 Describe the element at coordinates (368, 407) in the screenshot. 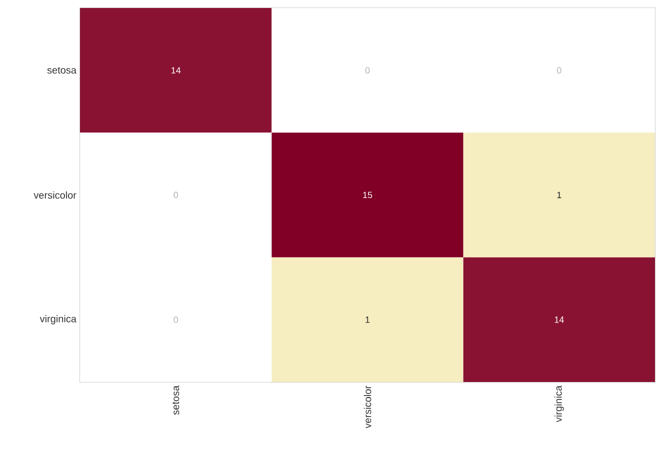

I see `x-tick-label: versicolor` at that location.